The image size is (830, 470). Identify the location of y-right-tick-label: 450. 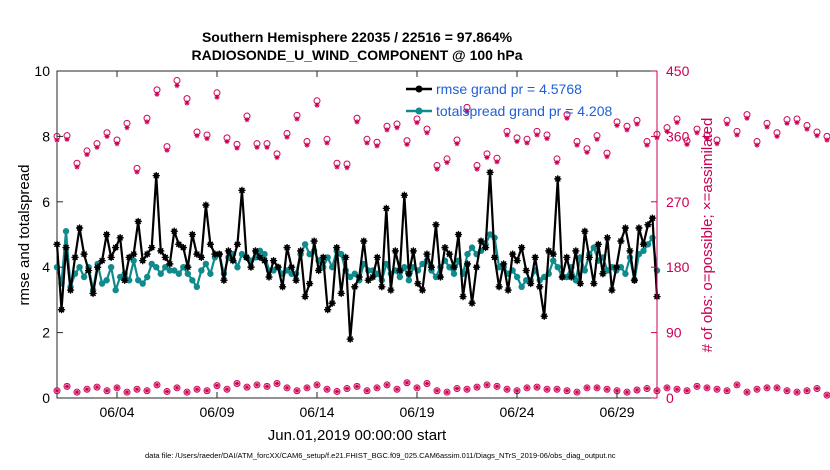
(678, 71).